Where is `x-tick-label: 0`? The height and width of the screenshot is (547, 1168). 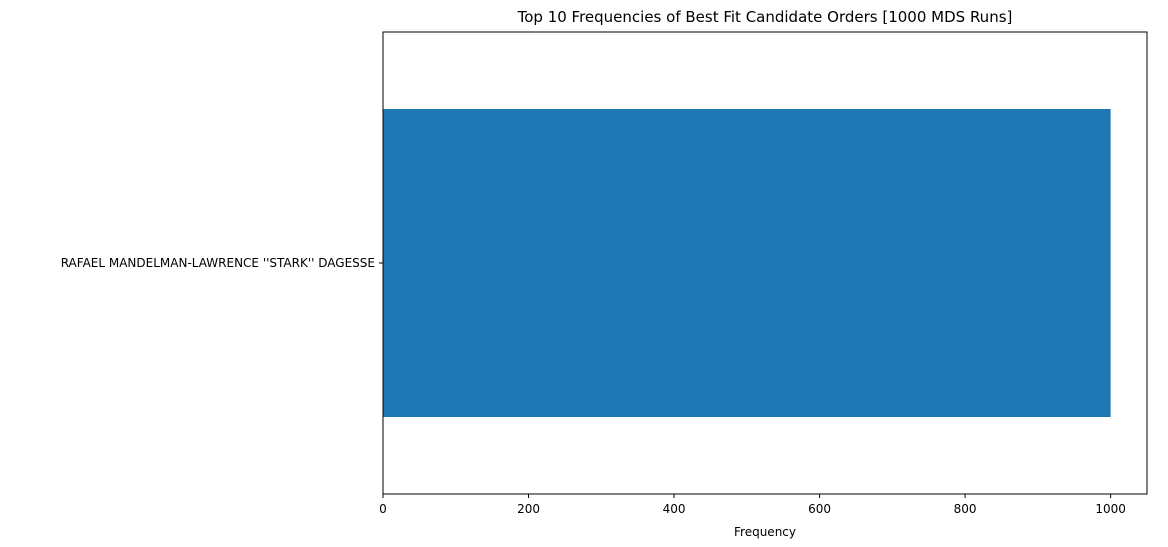
x-tick-label: 0 is located at coordinates (383, 509).